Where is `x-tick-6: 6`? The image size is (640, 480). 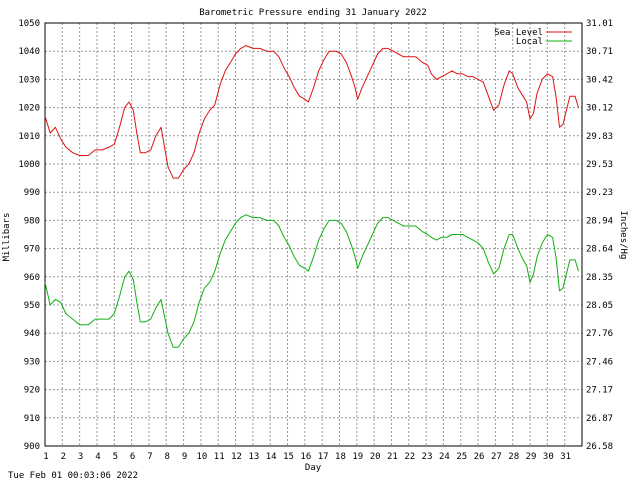 x-tick-6: 6 is located at coordinates (132, 457).